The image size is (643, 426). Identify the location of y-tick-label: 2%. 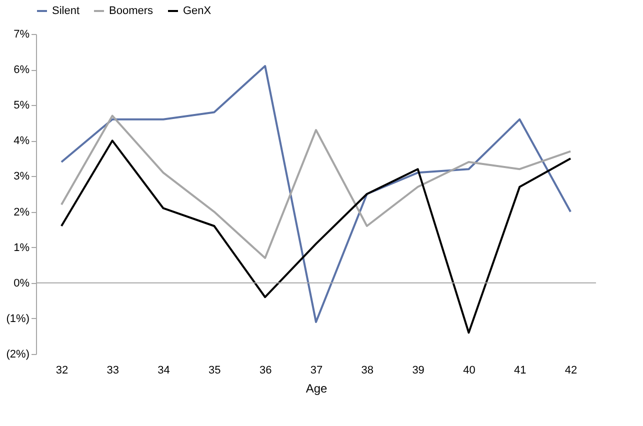
(22, 212).